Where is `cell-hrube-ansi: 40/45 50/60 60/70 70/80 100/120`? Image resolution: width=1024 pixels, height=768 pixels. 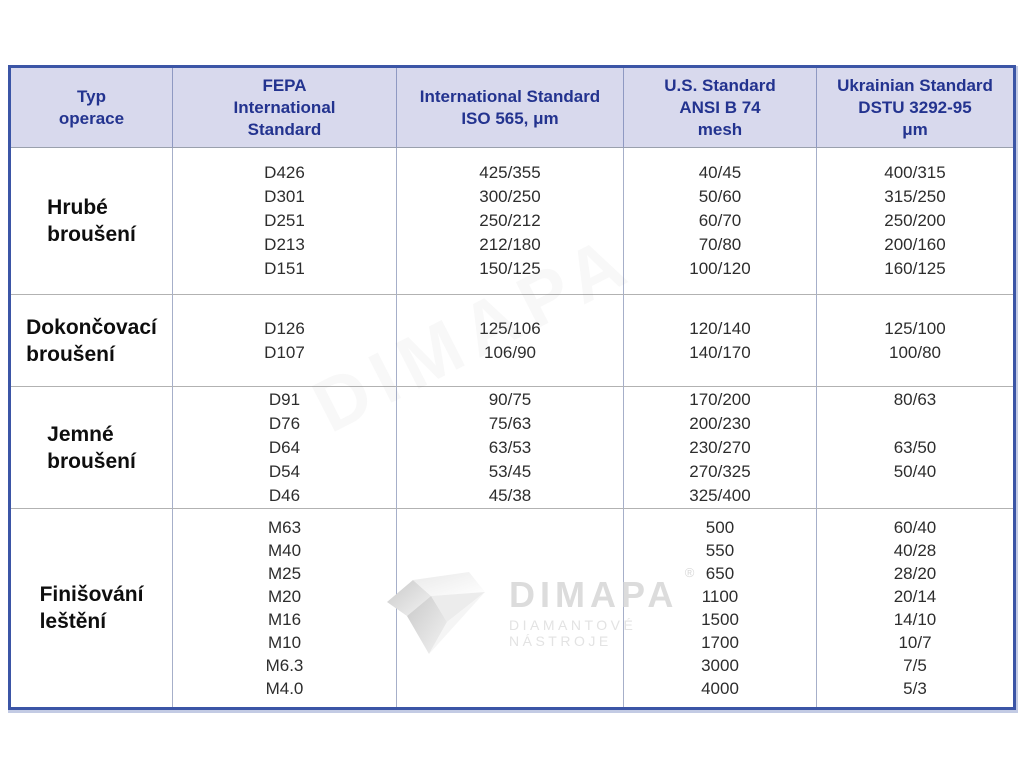 cell-hrube-ansi: 40/45 50/60 60/70 70/80 100/120 is located at coordinates (720, 221).